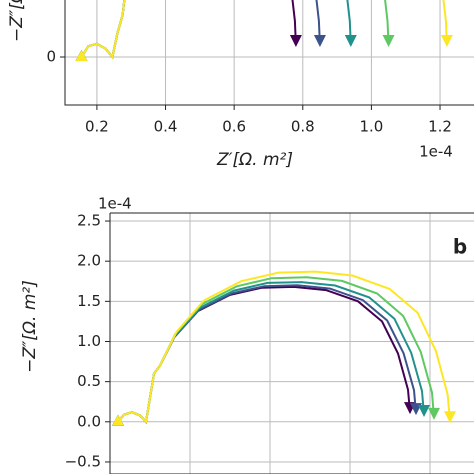  Describe the element at coordinates (83, 461) in the screenshot. I see `y-tick-label: −0.5` at that location.